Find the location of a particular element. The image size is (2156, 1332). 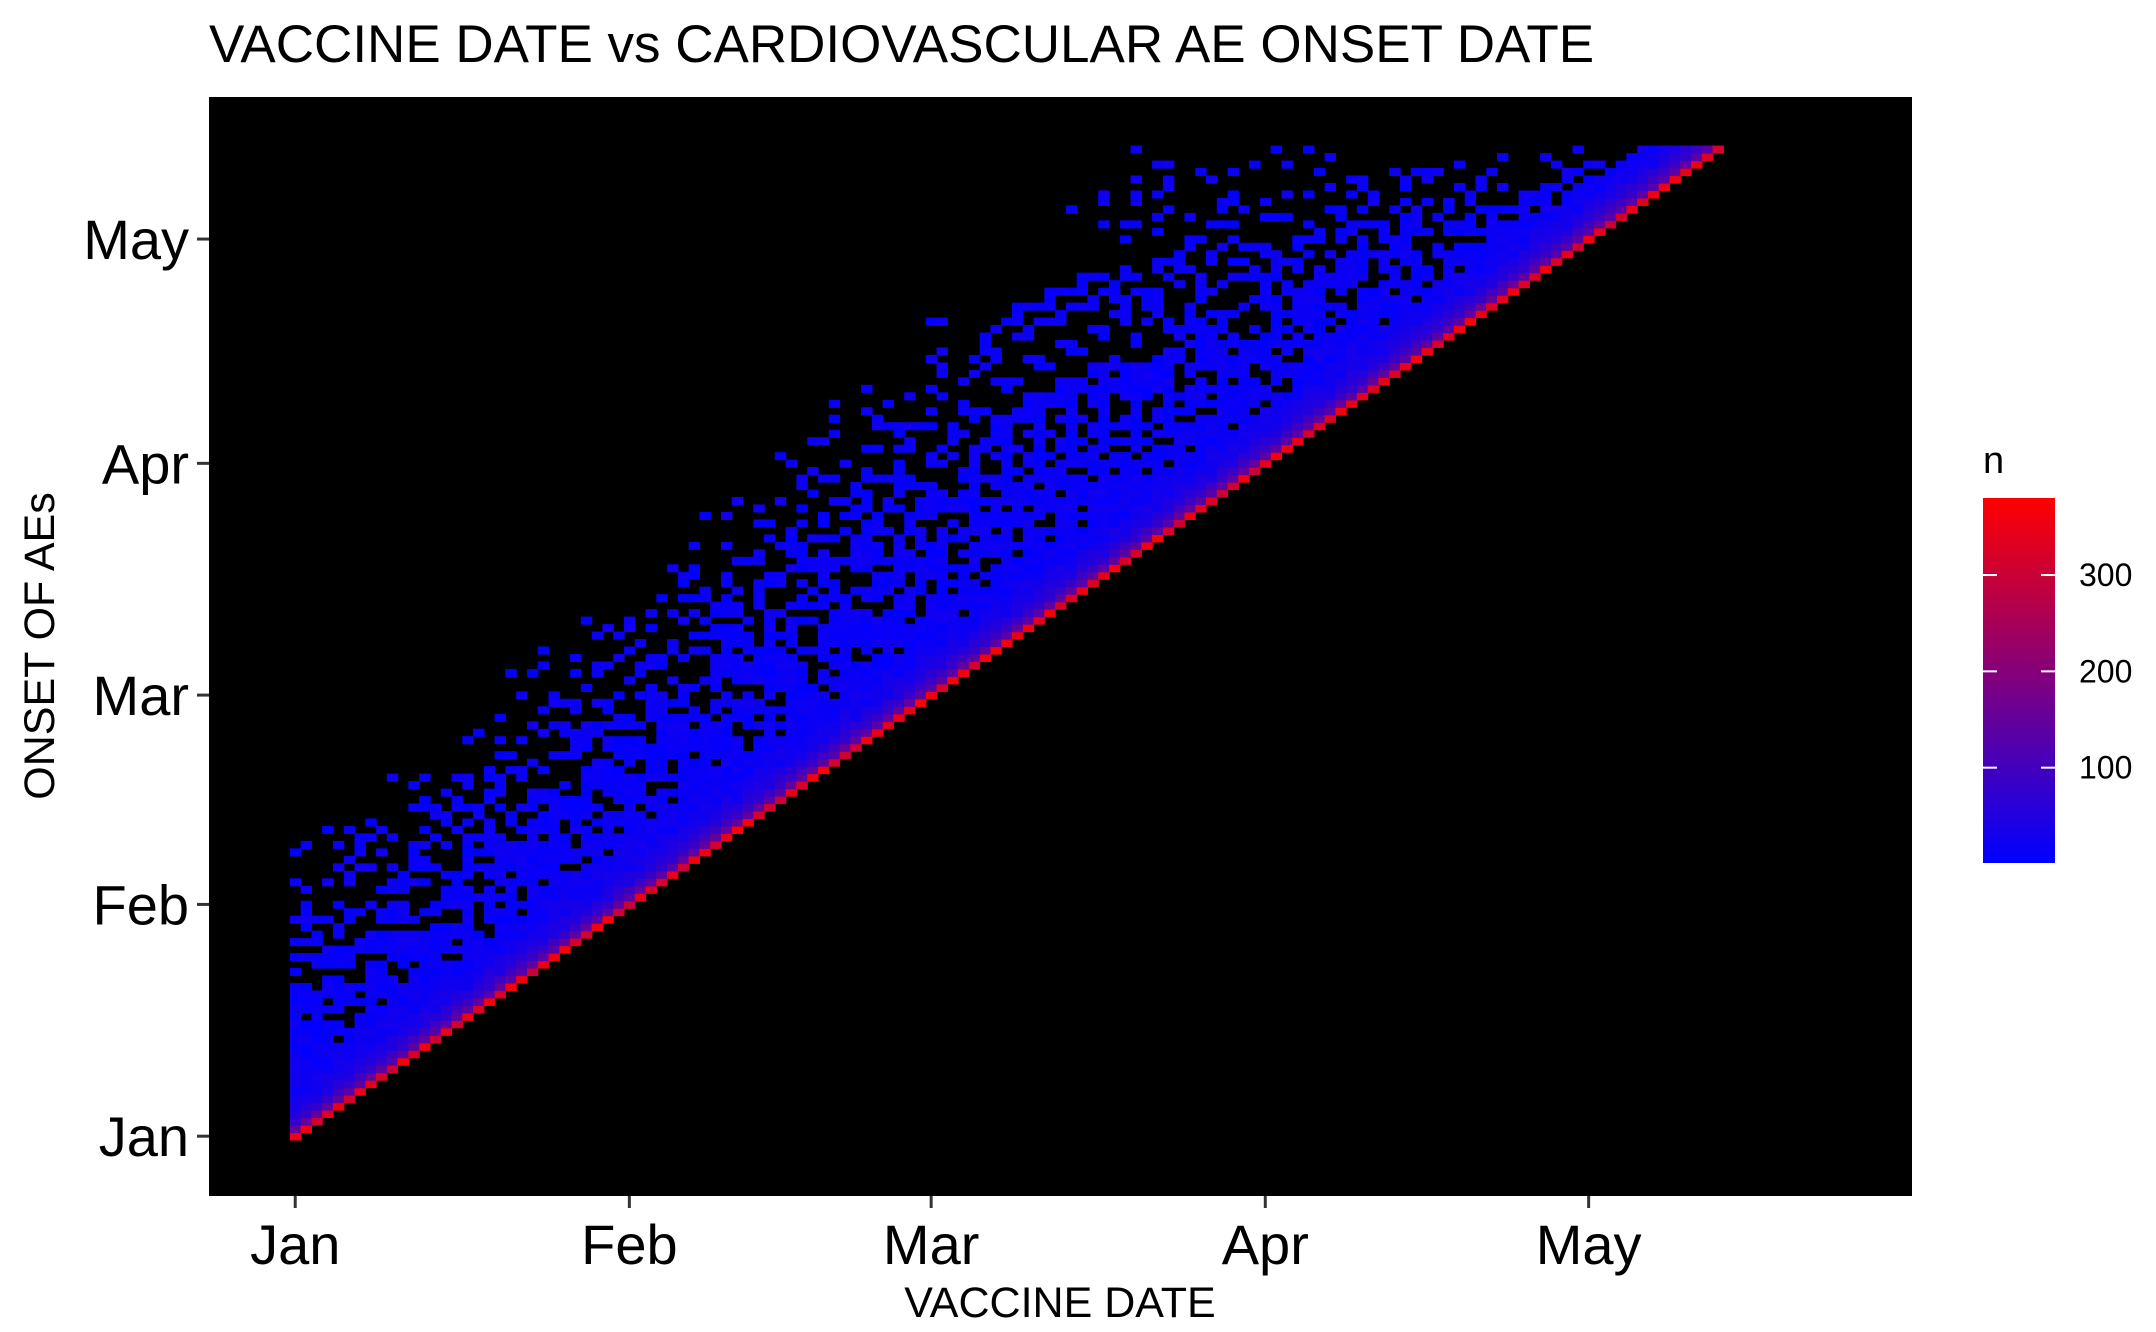

y-tick-label: Feb is located at coordinates (141, 904).